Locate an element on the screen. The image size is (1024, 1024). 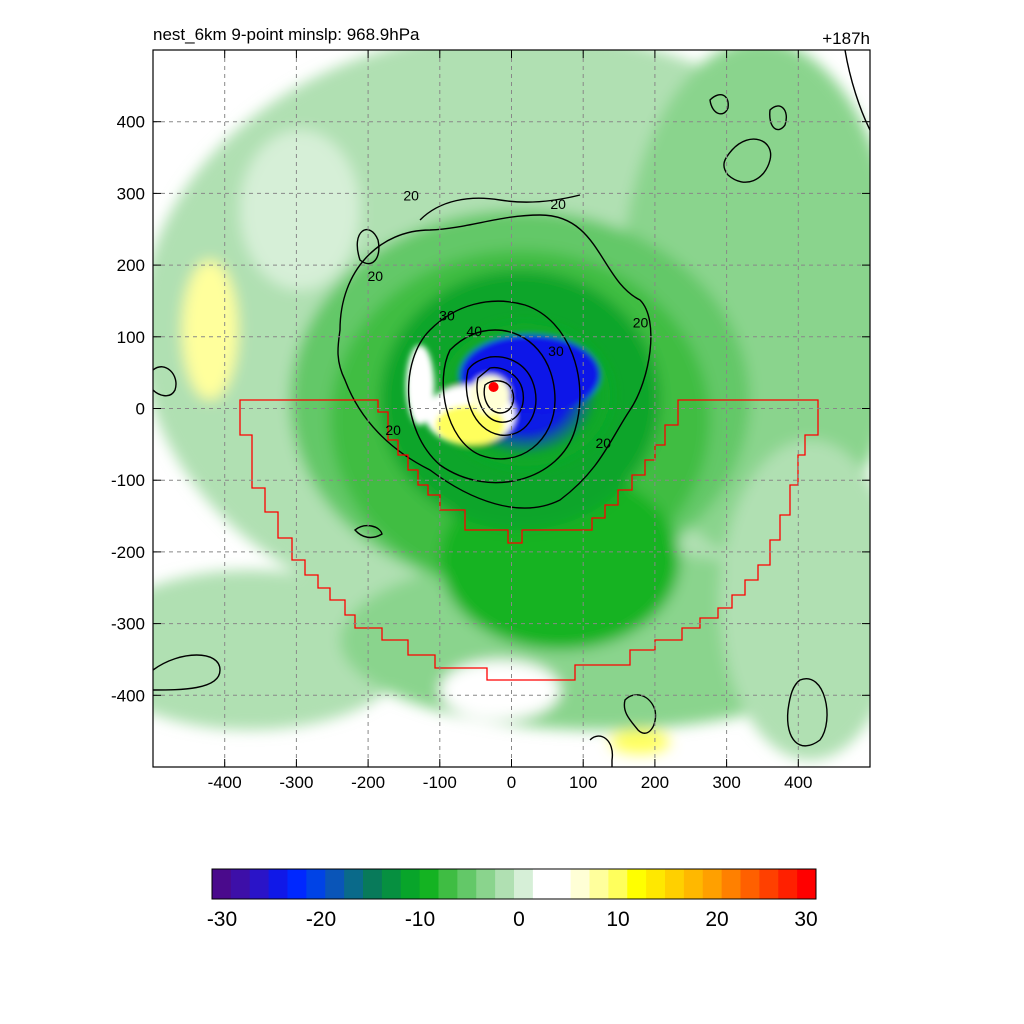
colorbar-label: 10 is located at coordinates (617, 919).